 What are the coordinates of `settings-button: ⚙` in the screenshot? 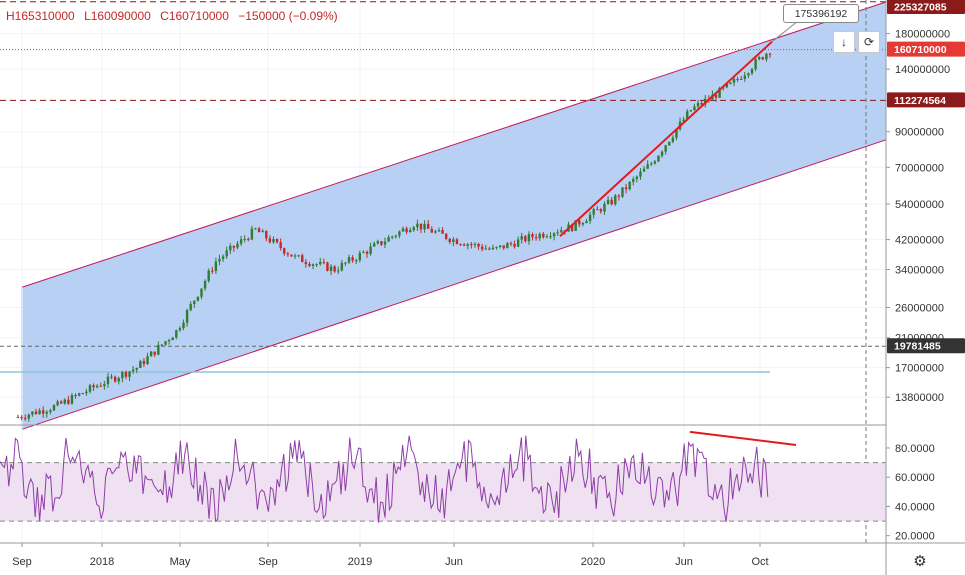 It's located at (920, 561).